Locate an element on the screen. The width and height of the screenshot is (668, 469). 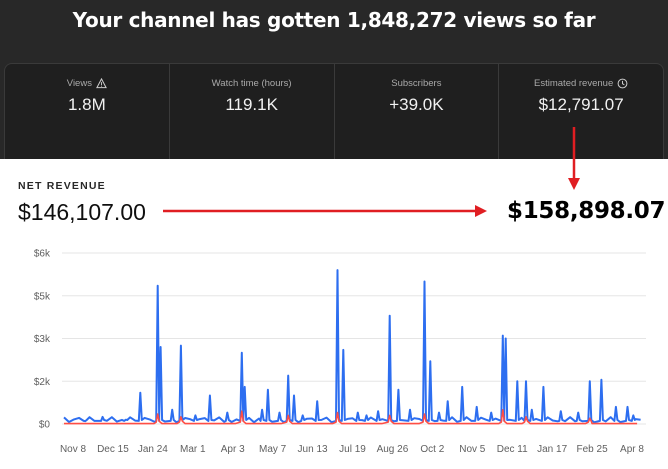
secondary-series-line is located at coordinates (351, 417).